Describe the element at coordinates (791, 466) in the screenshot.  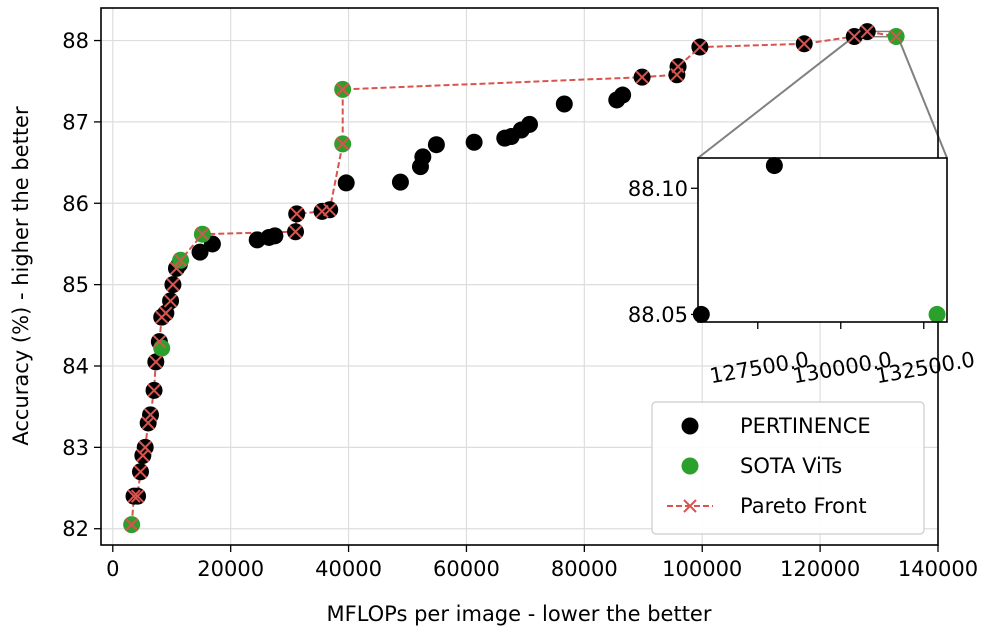
I see `legend-label-sota: SOTA ViTs` at that location.